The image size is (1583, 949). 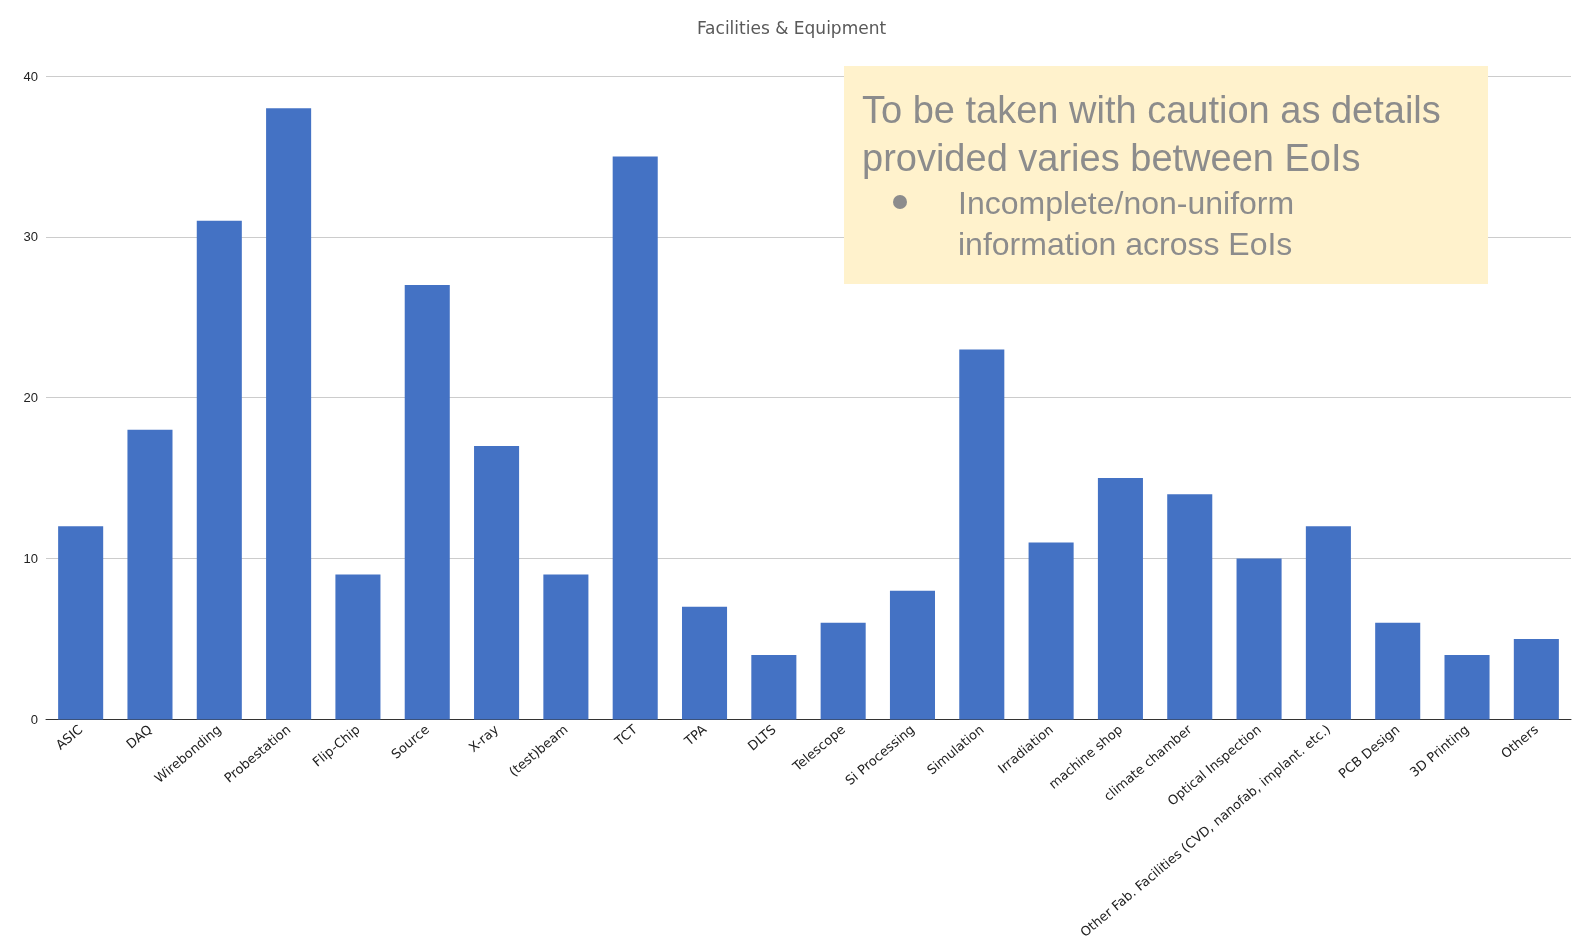 I want to click on y-tick-label: 30, so click(x=30, y=237).